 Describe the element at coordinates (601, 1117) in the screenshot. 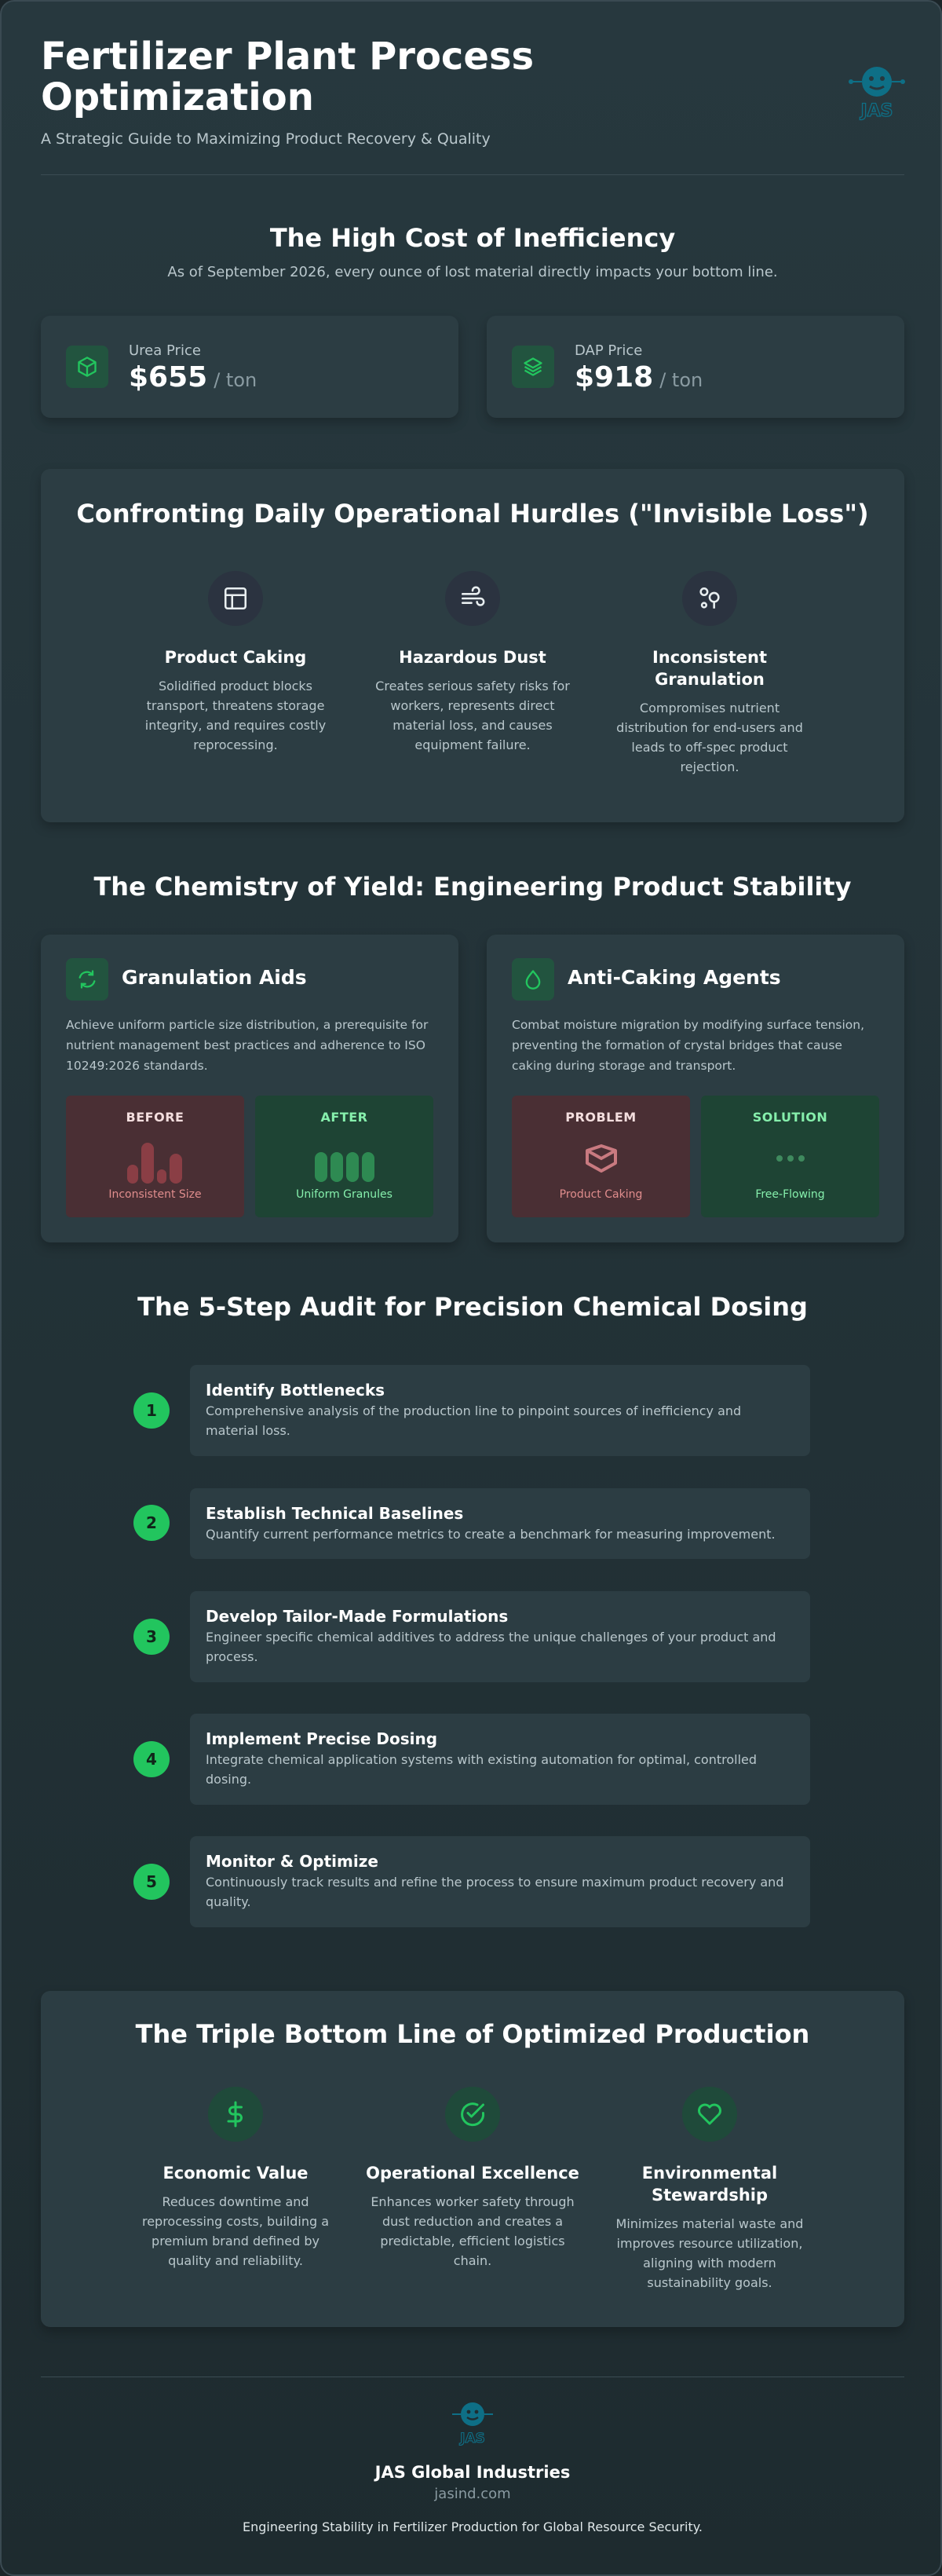

I see `tile-label: PROBLEM` at that location.